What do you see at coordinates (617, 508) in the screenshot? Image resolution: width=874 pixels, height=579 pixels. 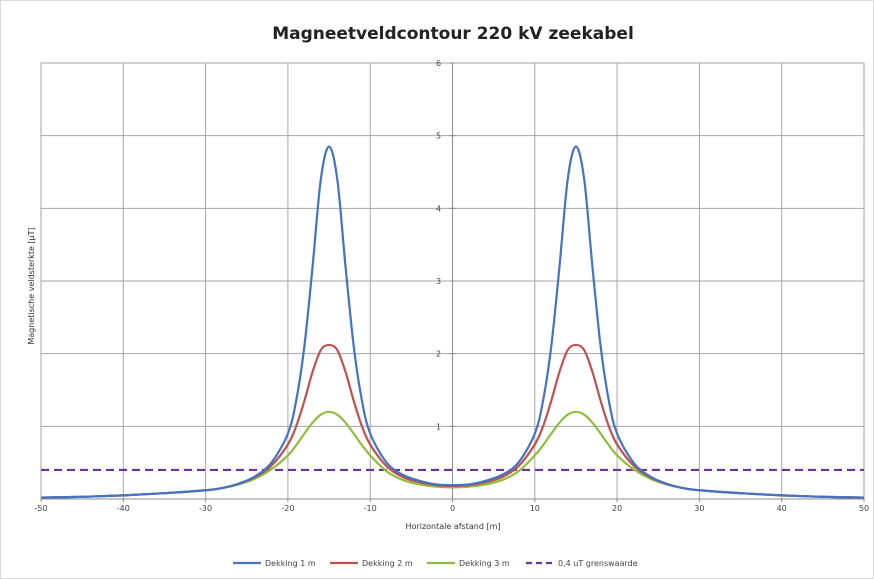 I see `x-tick-label: 20` at bounding box center [617, 508].